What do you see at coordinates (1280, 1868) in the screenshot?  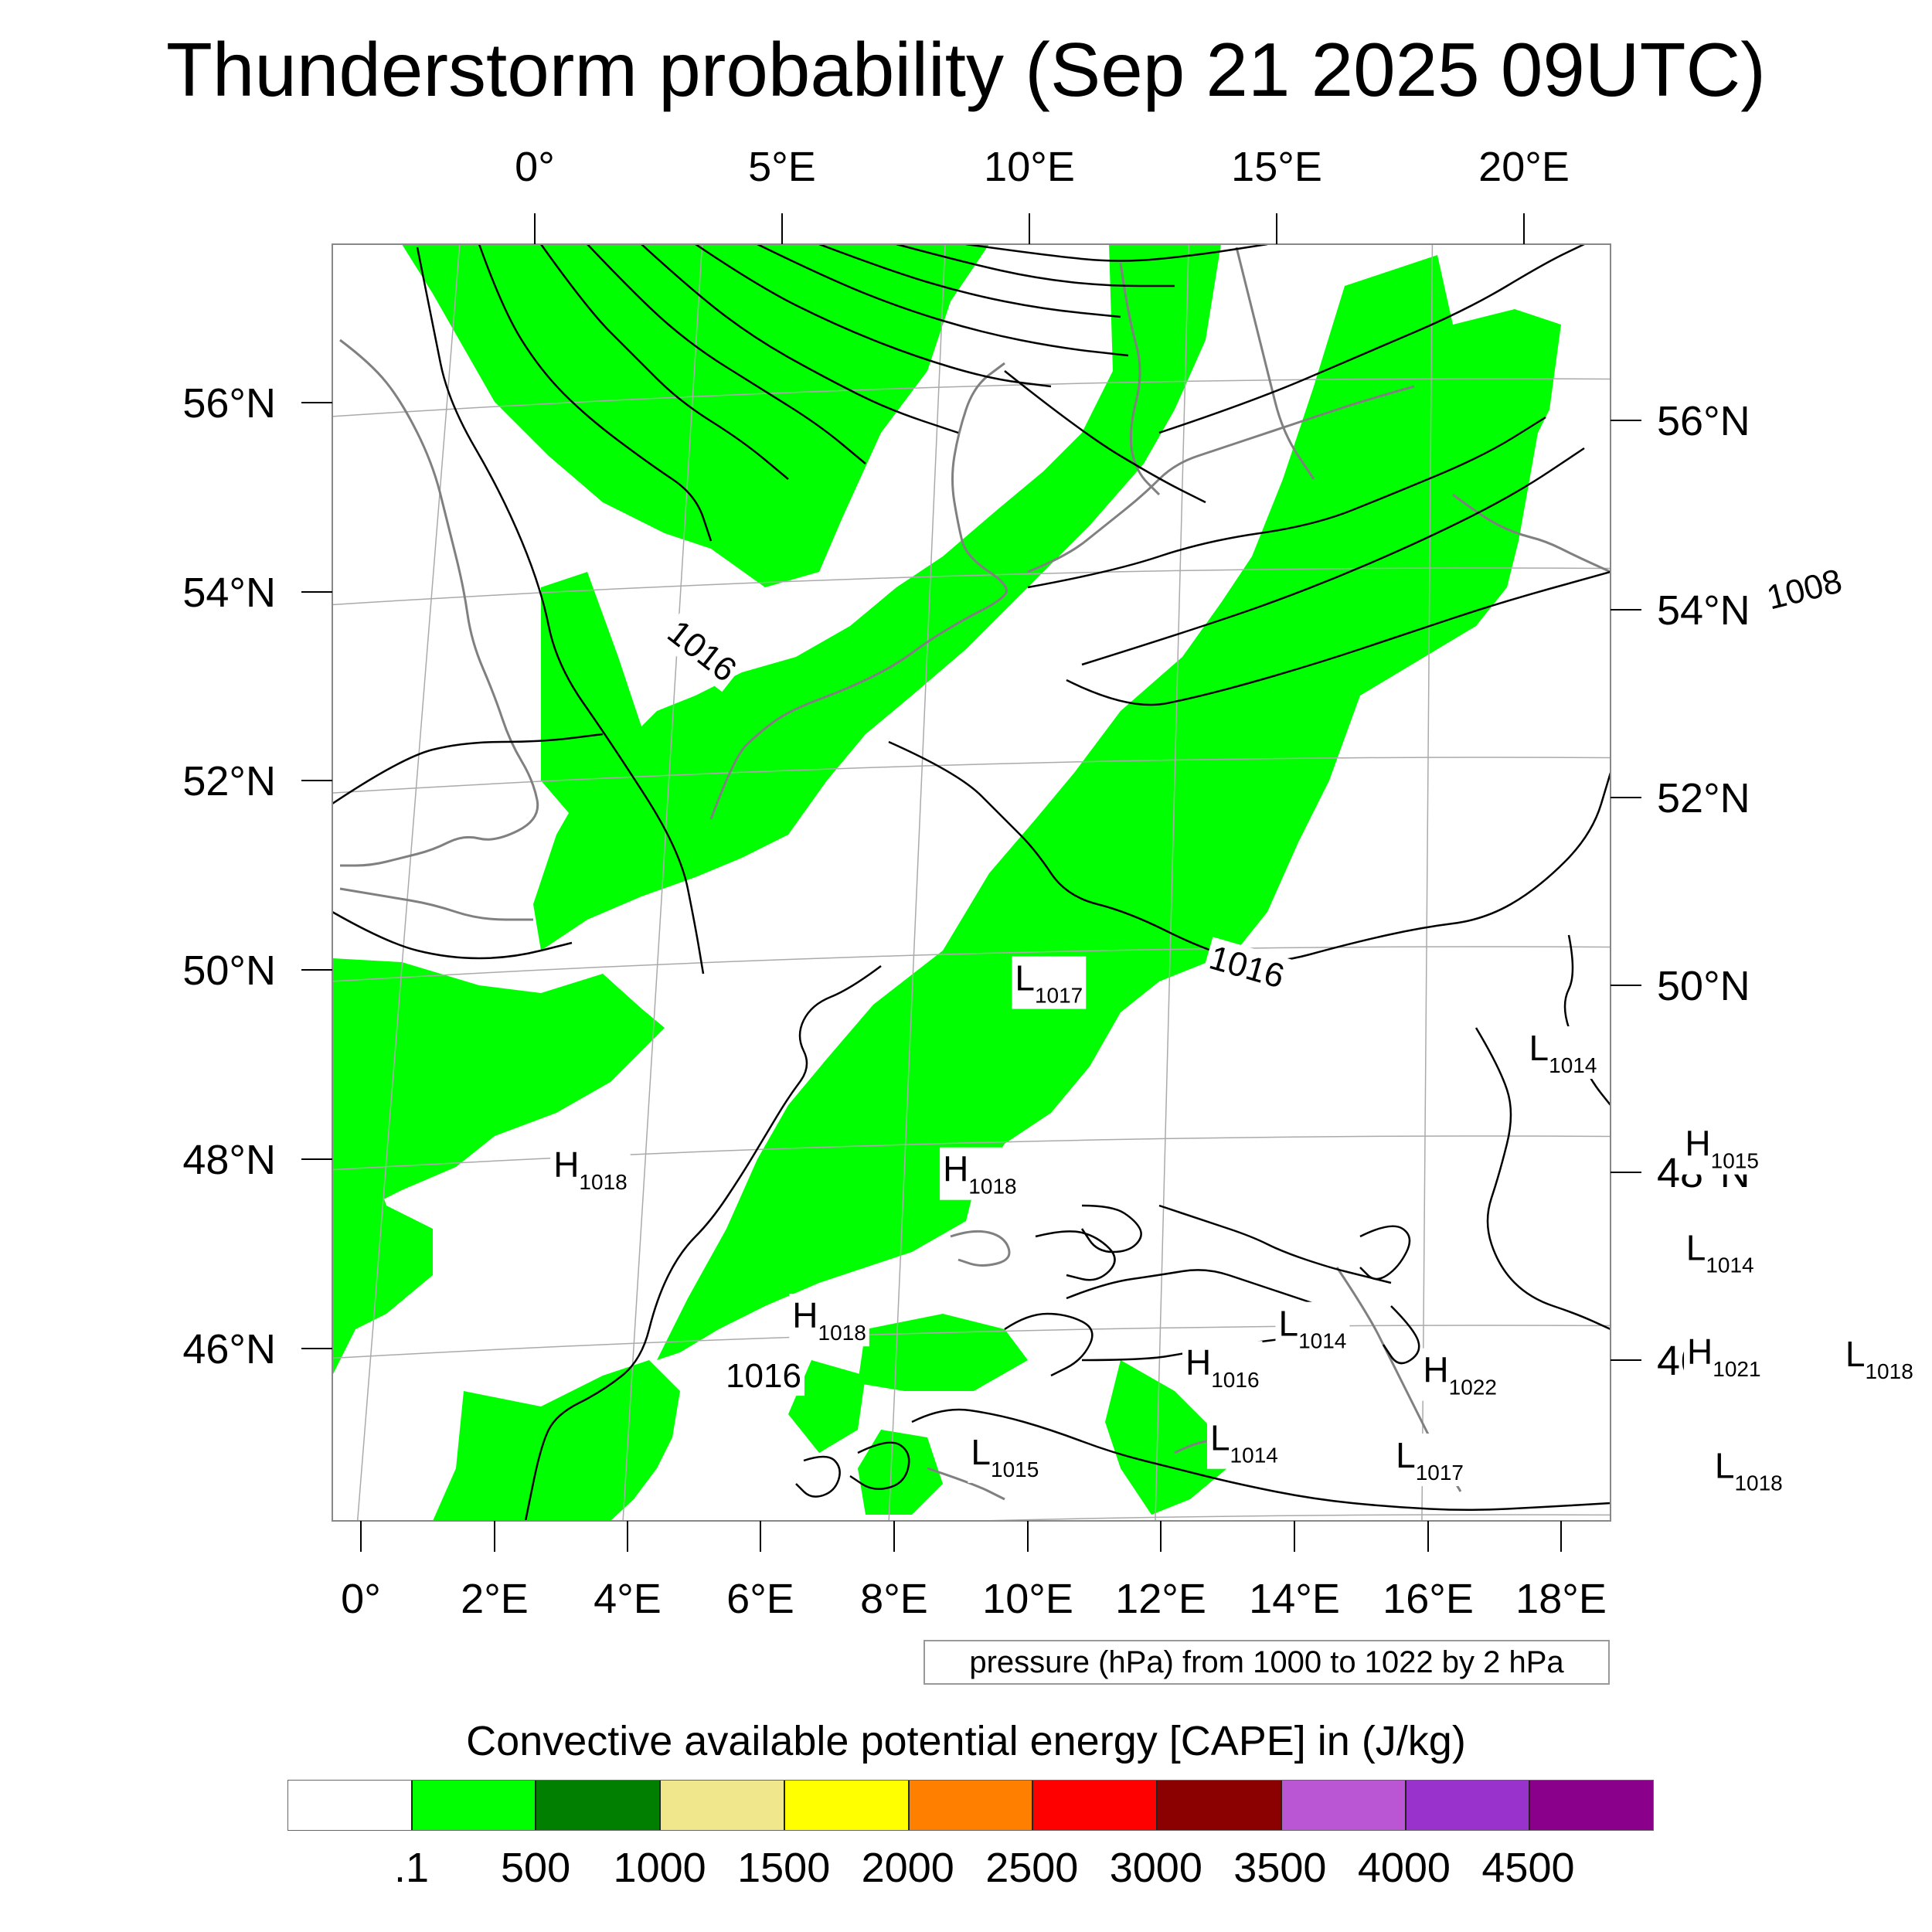 I see `colorbar-label: 3500` at bounding box center [1280, 1868].